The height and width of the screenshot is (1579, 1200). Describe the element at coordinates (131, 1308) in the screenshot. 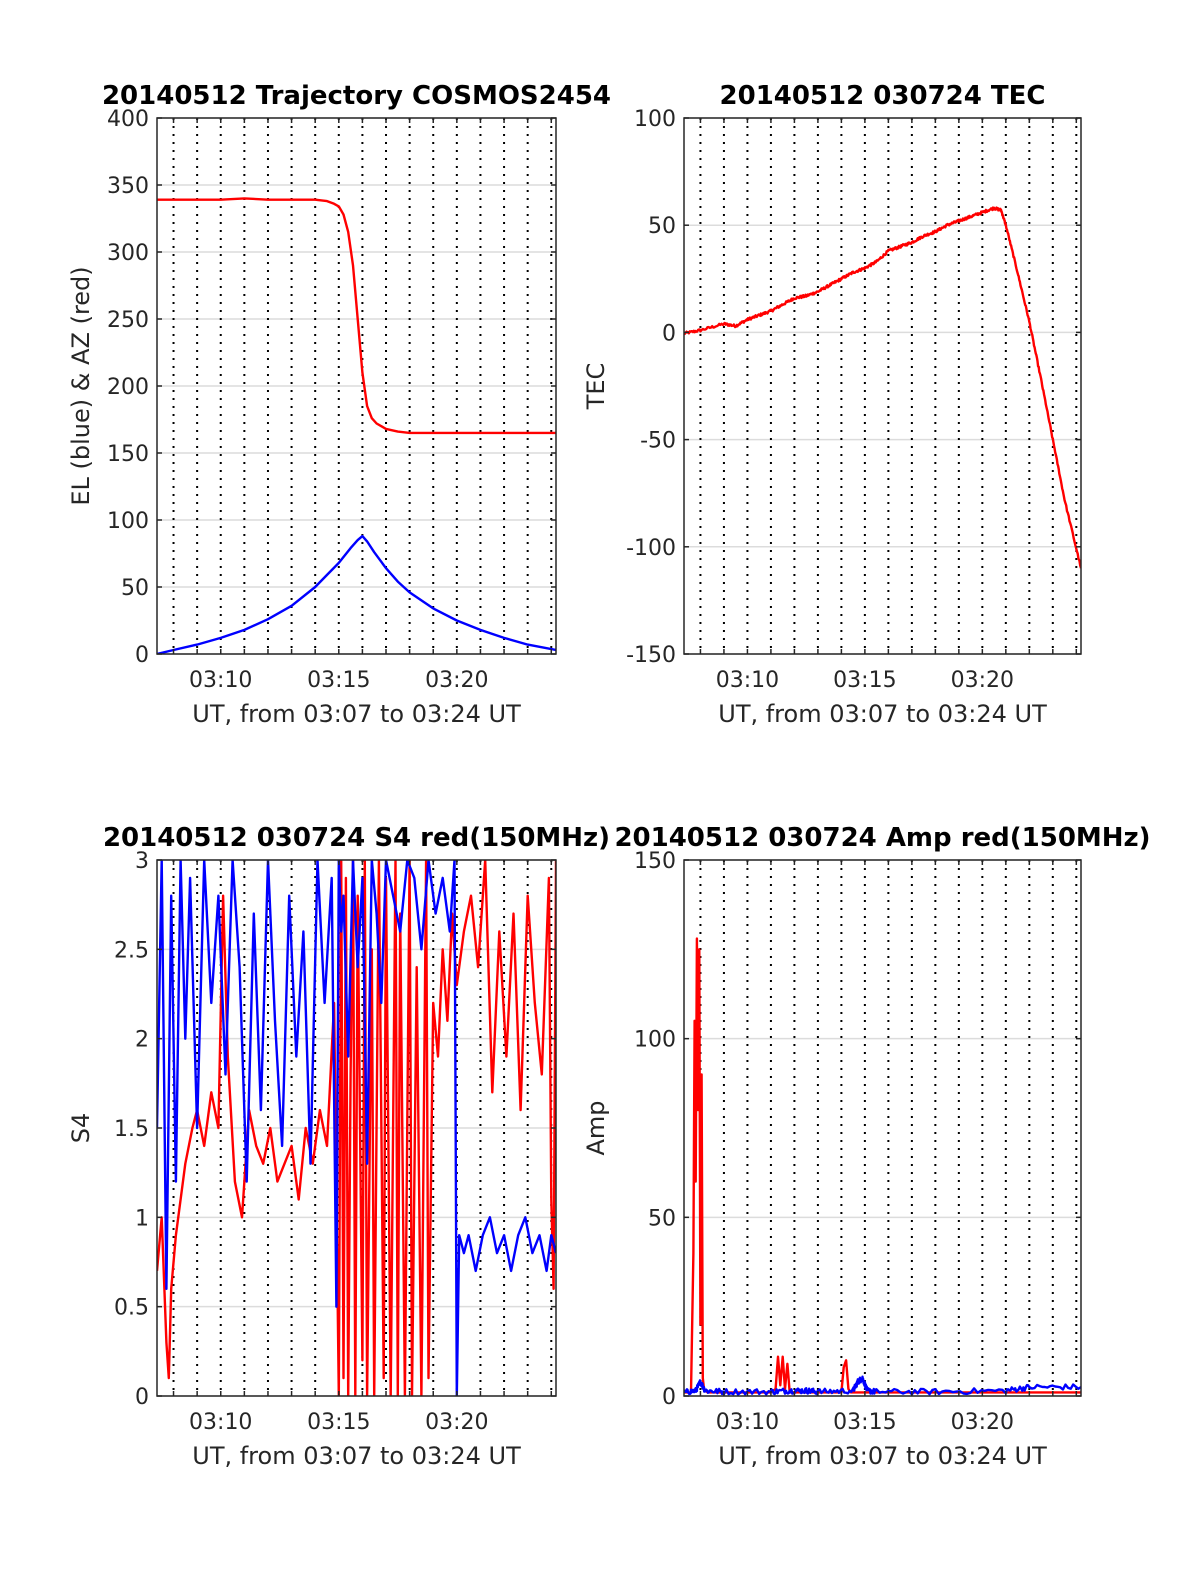

I see `y-tick-label: 0.5` at that location.